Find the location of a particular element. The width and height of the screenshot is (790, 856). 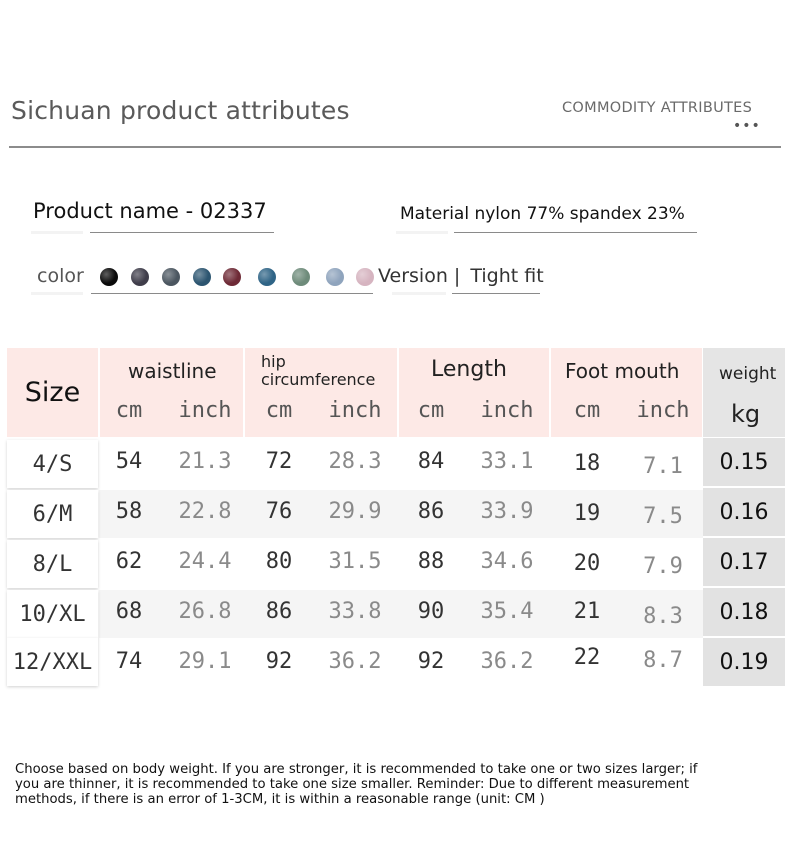

length-header: Length is located at coordinates (469, 369).